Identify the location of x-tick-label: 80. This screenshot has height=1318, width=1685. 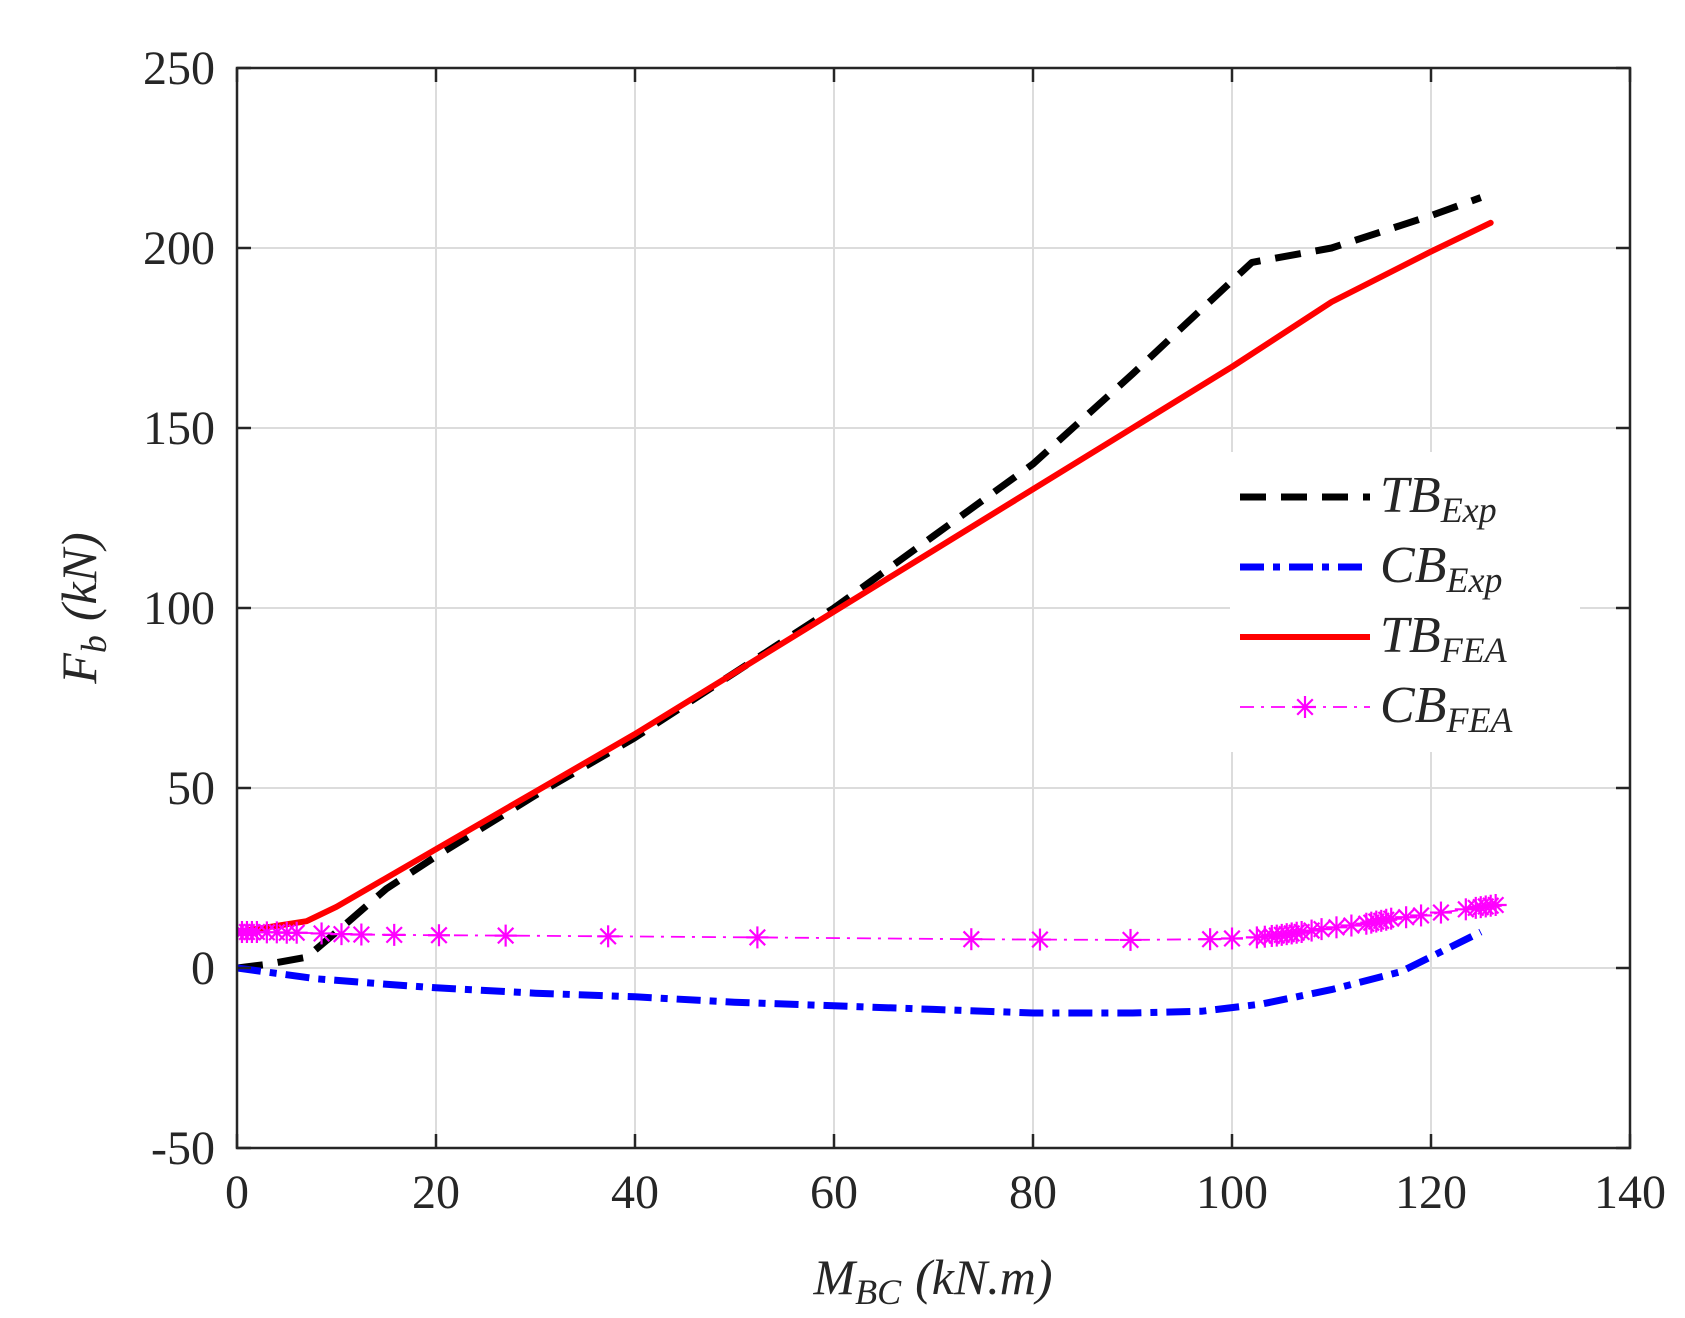
(1033, 1192).